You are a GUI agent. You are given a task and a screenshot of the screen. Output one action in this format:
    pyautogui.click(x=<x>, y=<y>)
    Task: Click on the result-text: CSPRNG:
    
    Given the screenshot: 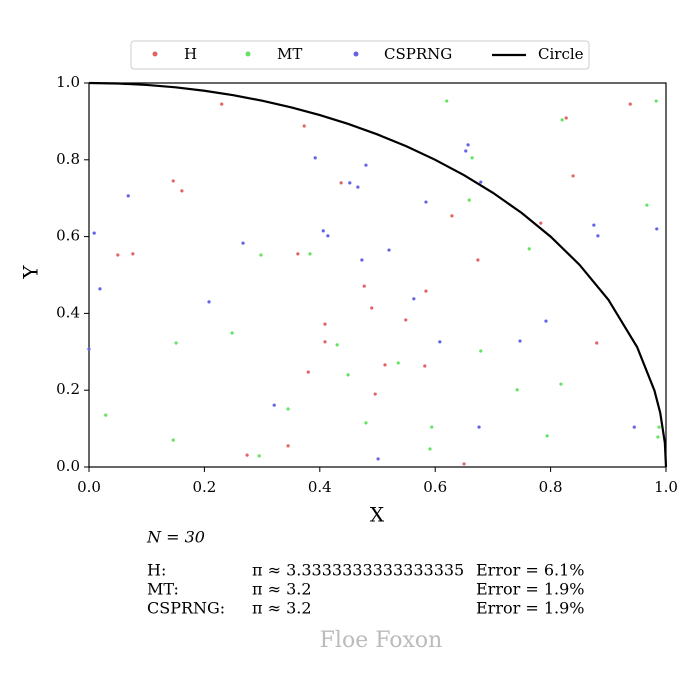 What is the action you would take?
    pyautogui.click(x=186, y=608)
    